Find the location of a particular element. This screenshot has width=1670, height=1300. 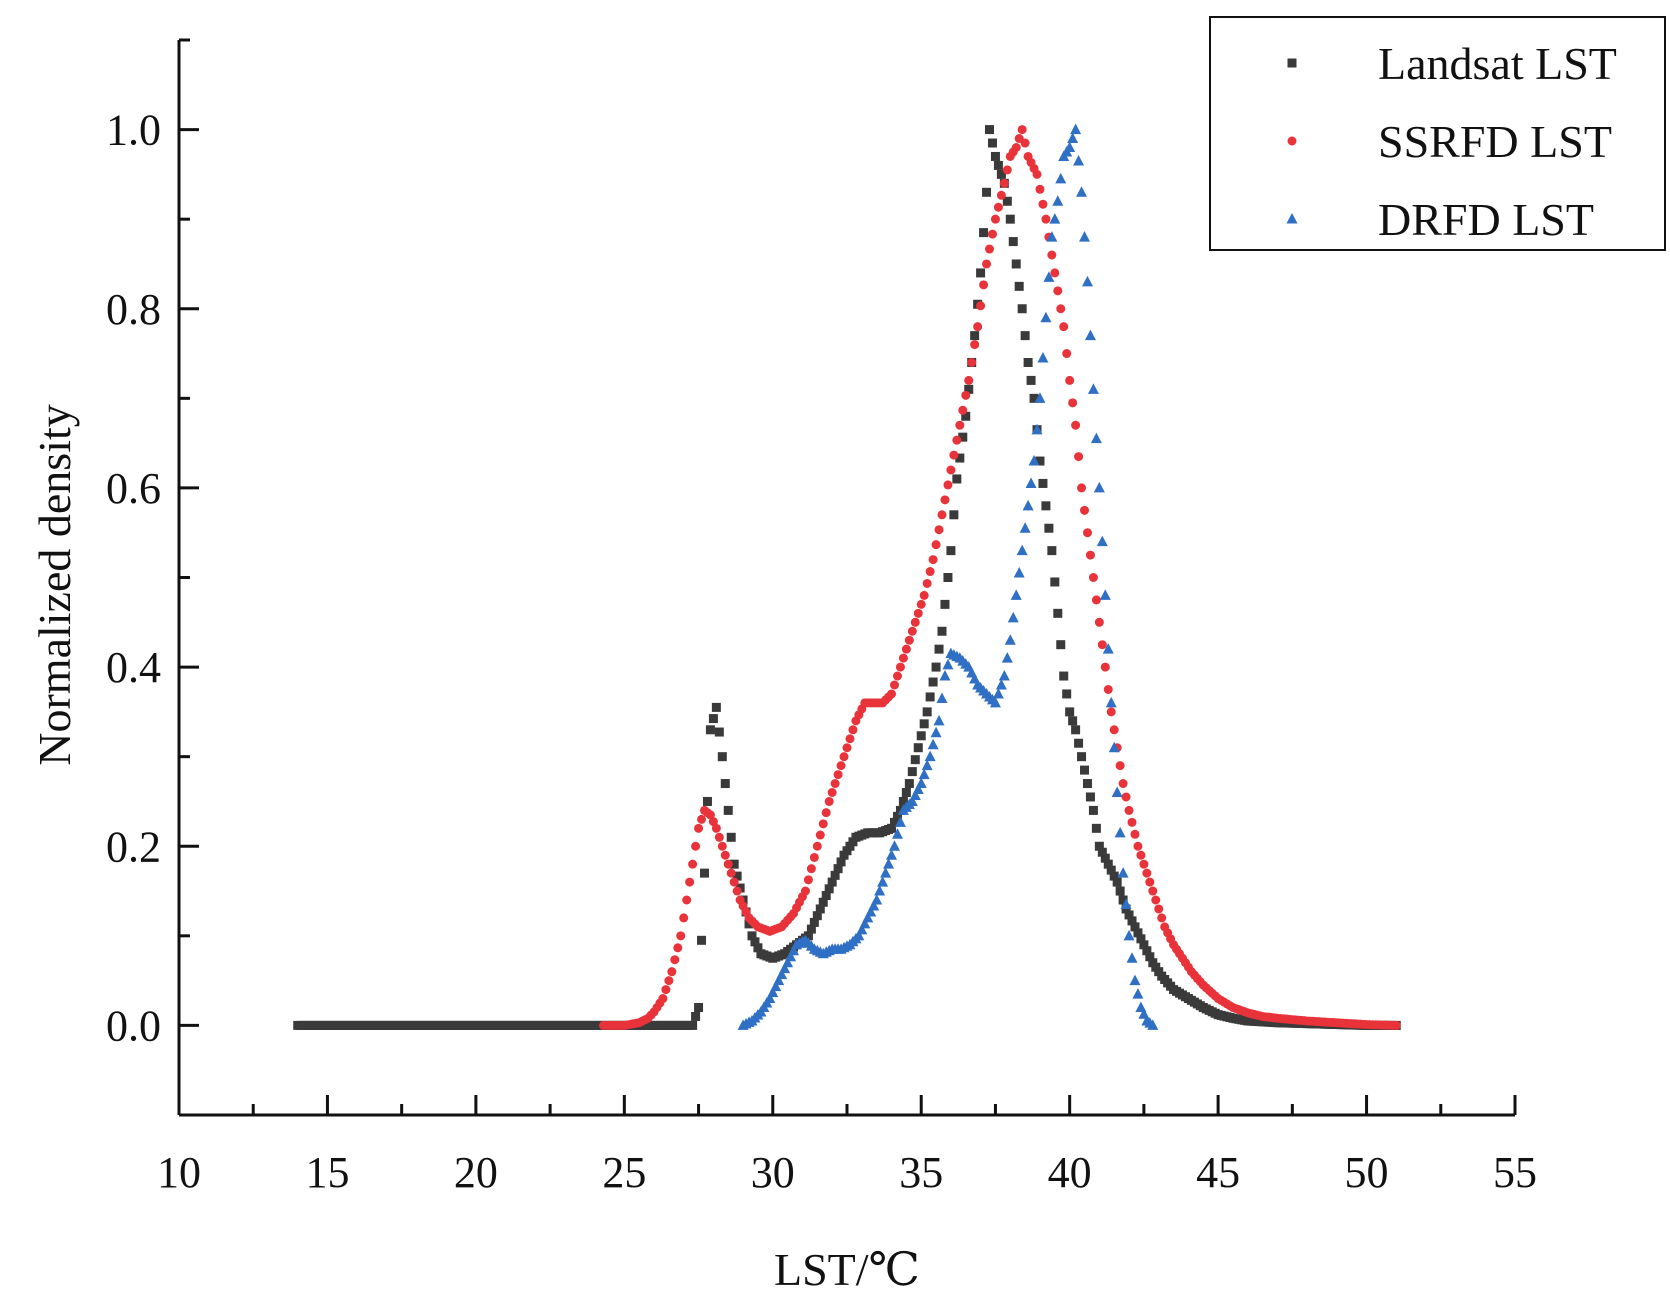

x-ticks: 10 15 20 25 30 35 40 45 50 55 is located at coordinates (847, 1146).